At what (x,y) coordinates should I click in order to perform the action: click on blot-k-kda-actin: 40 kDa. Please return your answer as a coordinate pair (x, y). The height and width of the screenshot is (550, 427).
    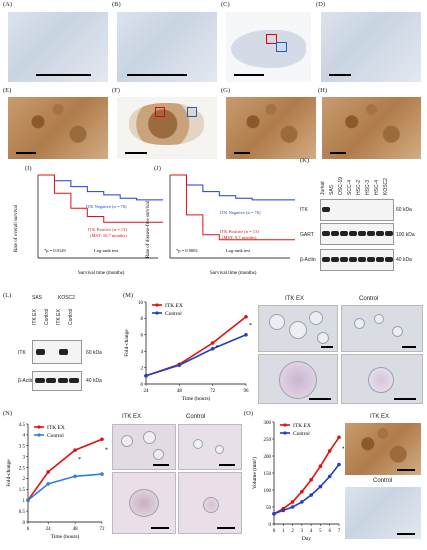
    Looking at the image, I should click on (404, 260).